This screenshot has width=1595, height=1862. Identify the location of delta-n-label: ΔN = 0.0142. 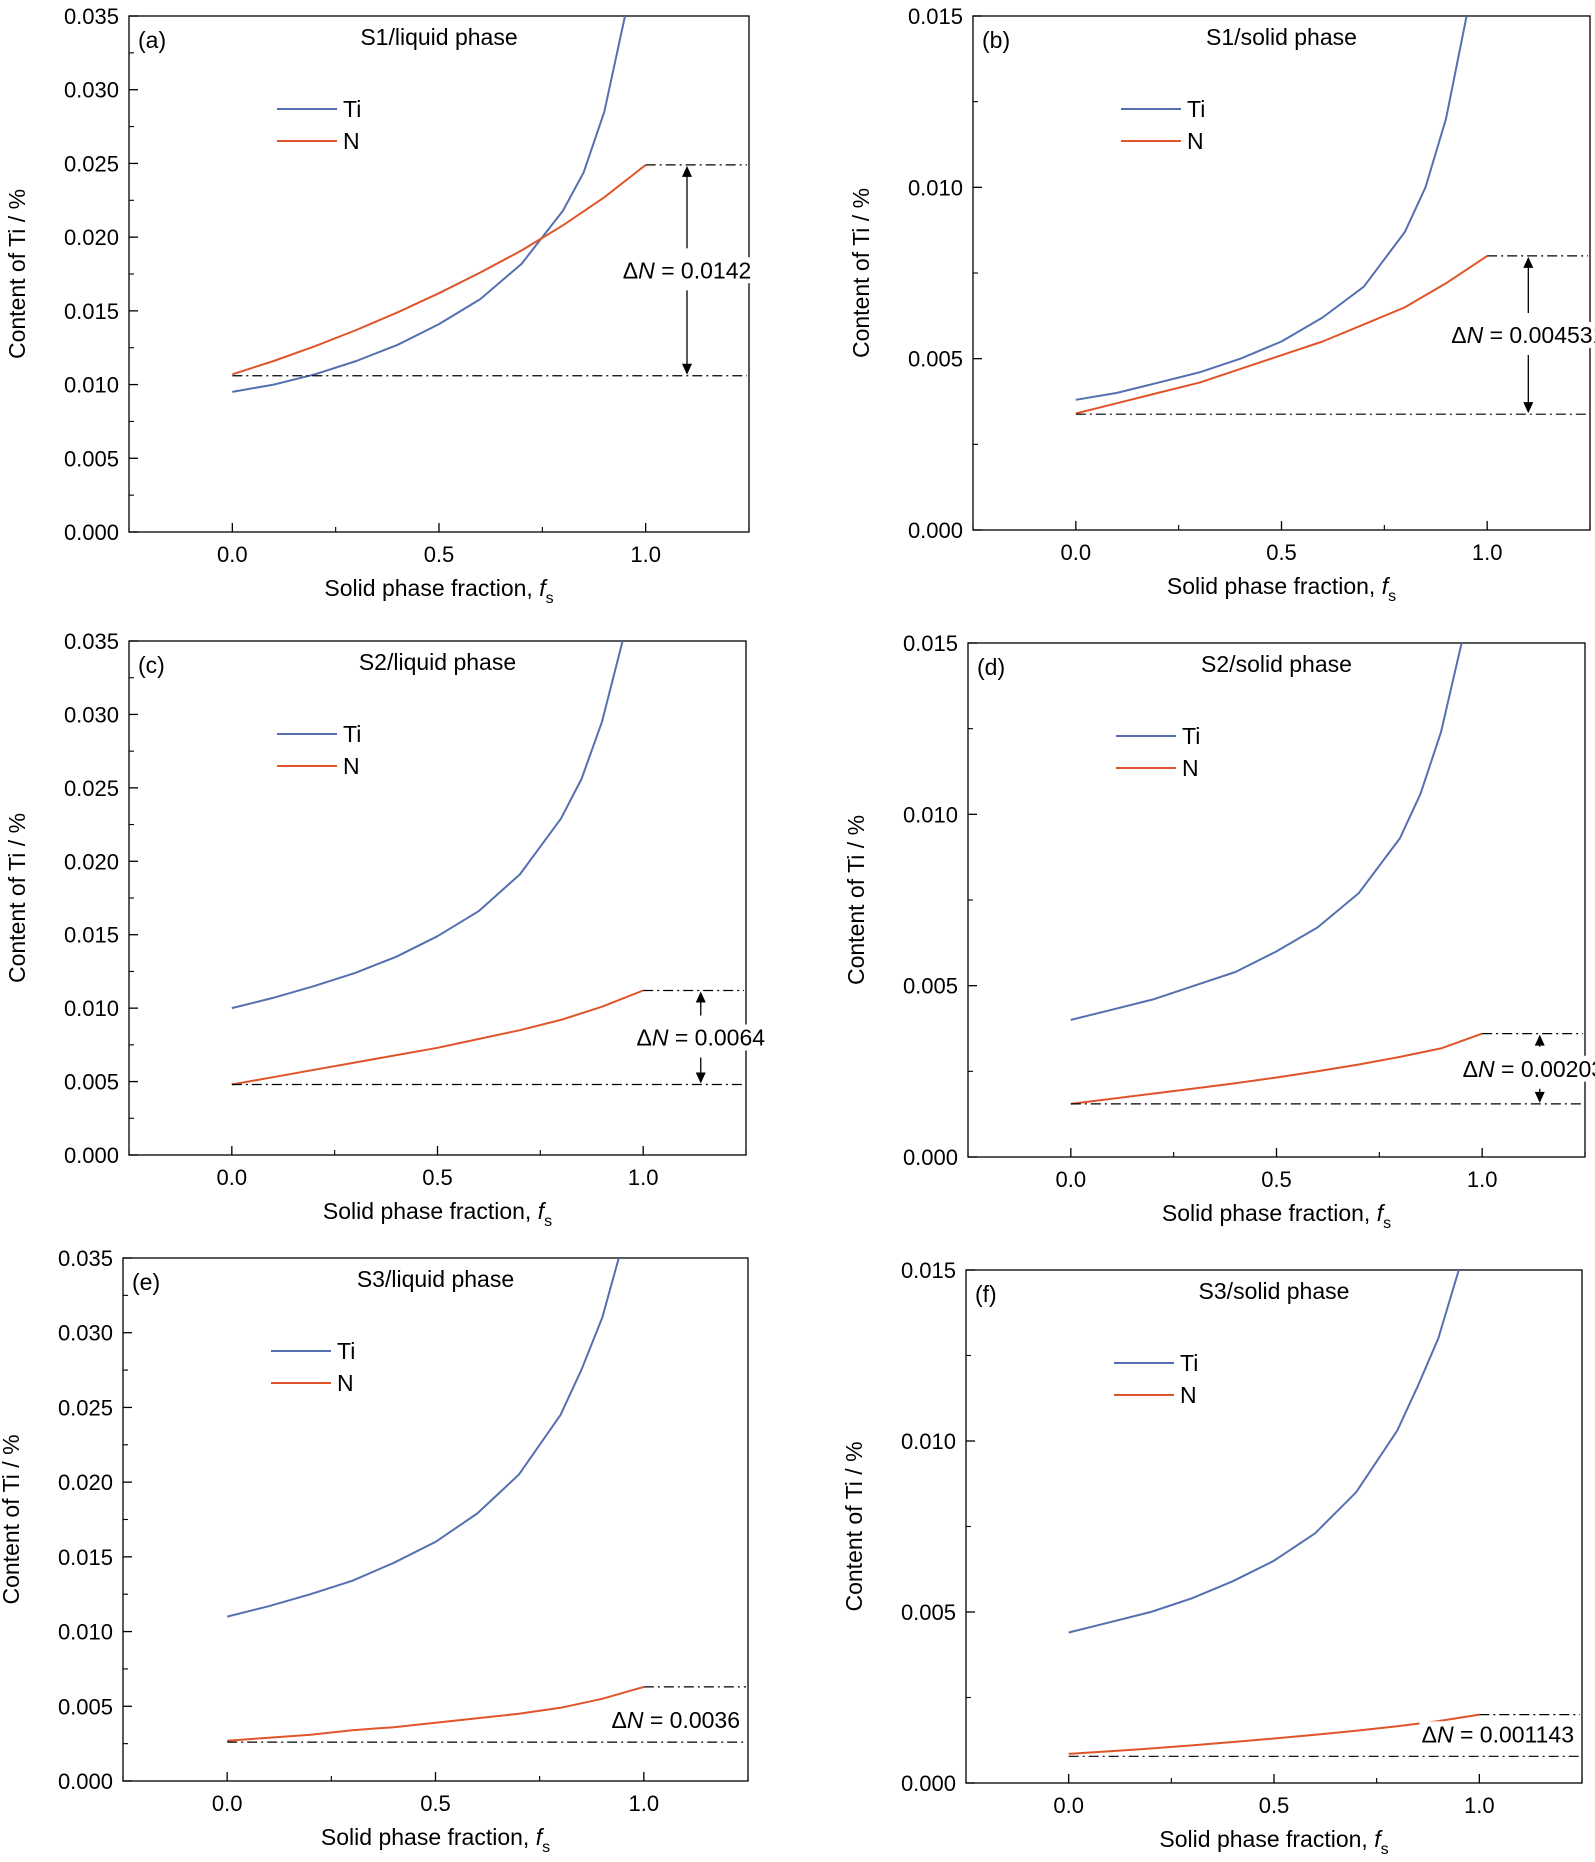
(687, 270).